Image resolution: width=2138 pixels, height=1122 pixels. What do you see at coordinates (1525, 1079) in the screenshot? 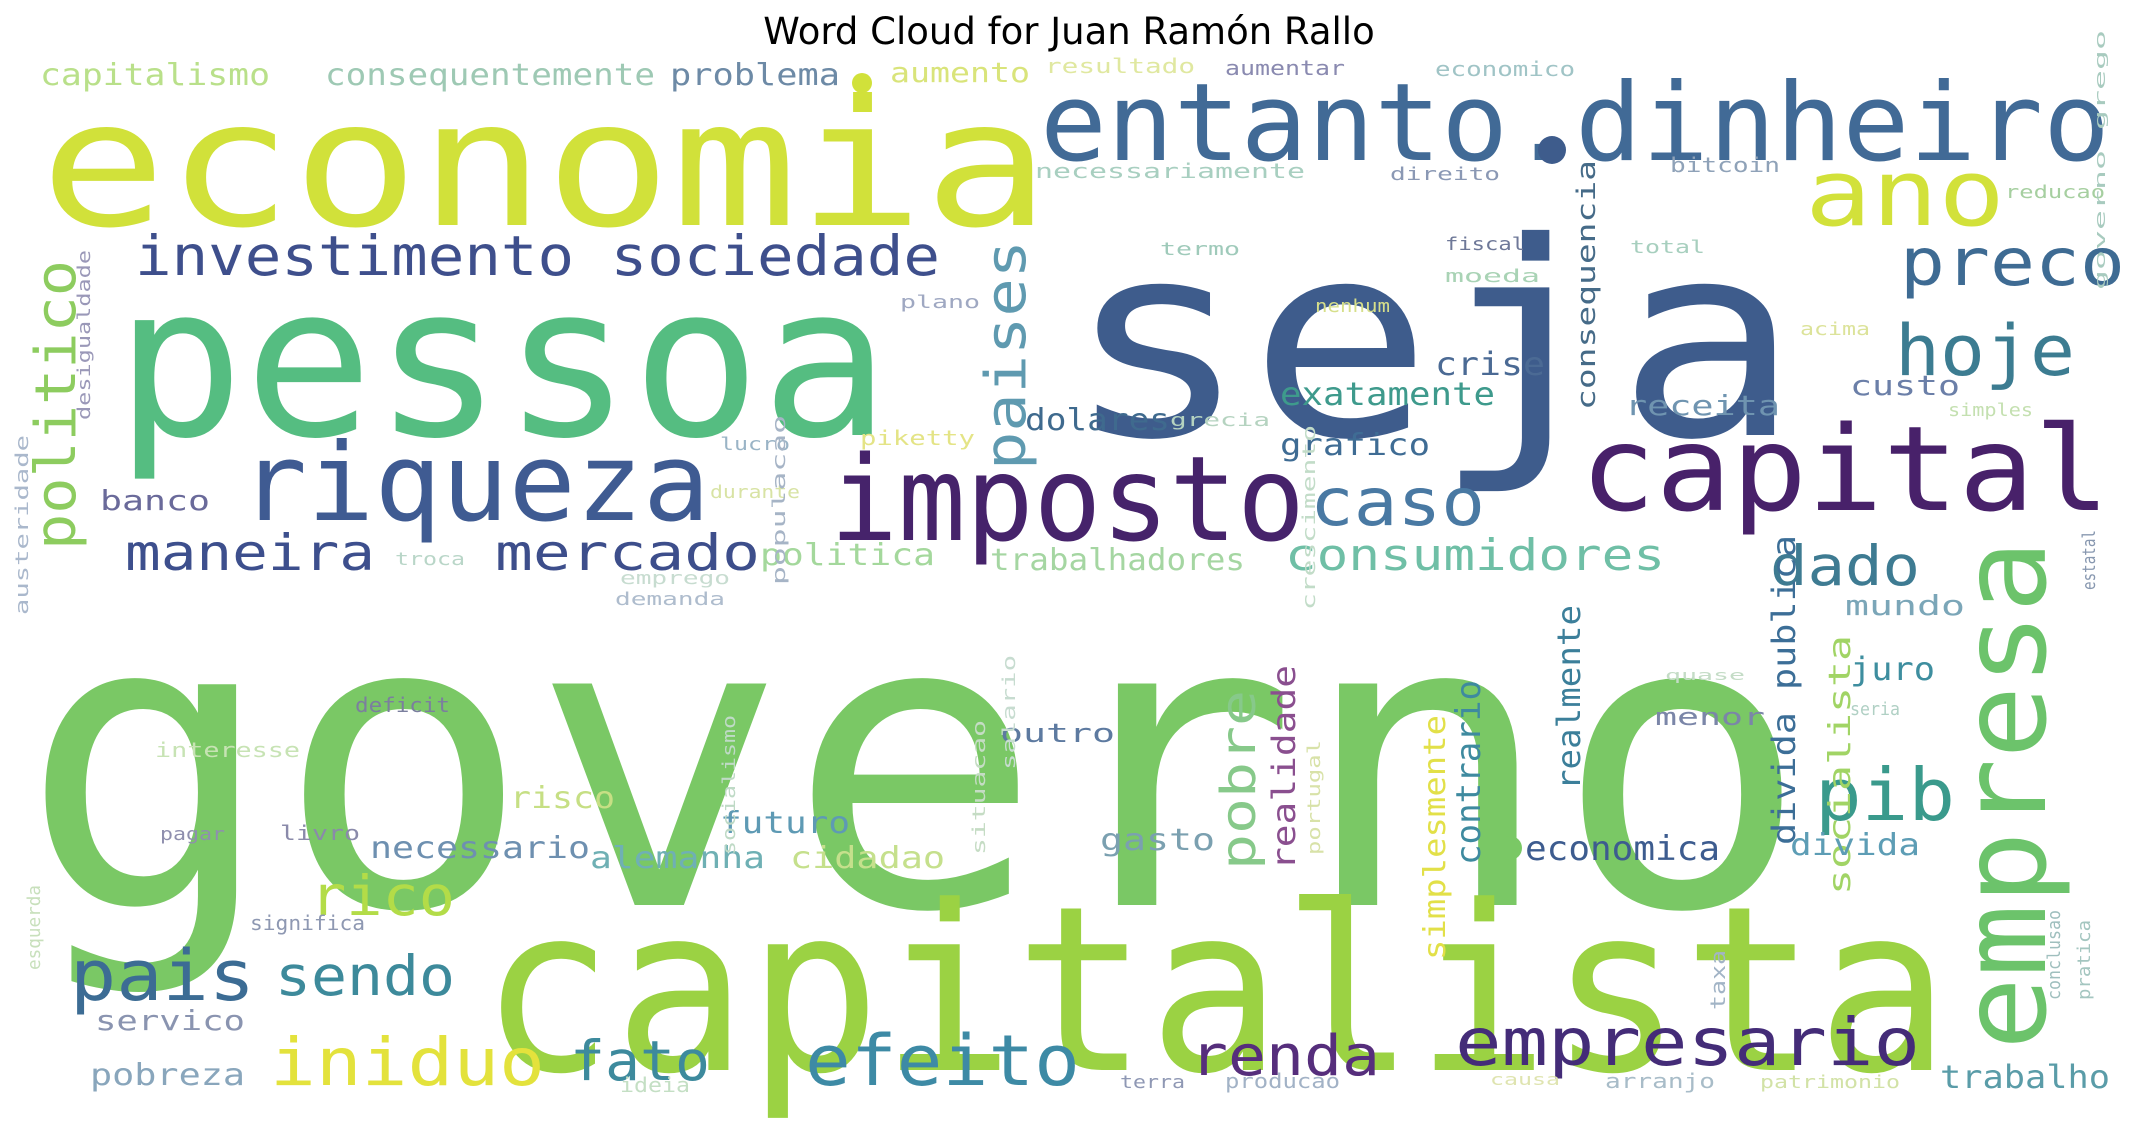
I see `word-causa: causa` at bounding box center [1525, 1079].